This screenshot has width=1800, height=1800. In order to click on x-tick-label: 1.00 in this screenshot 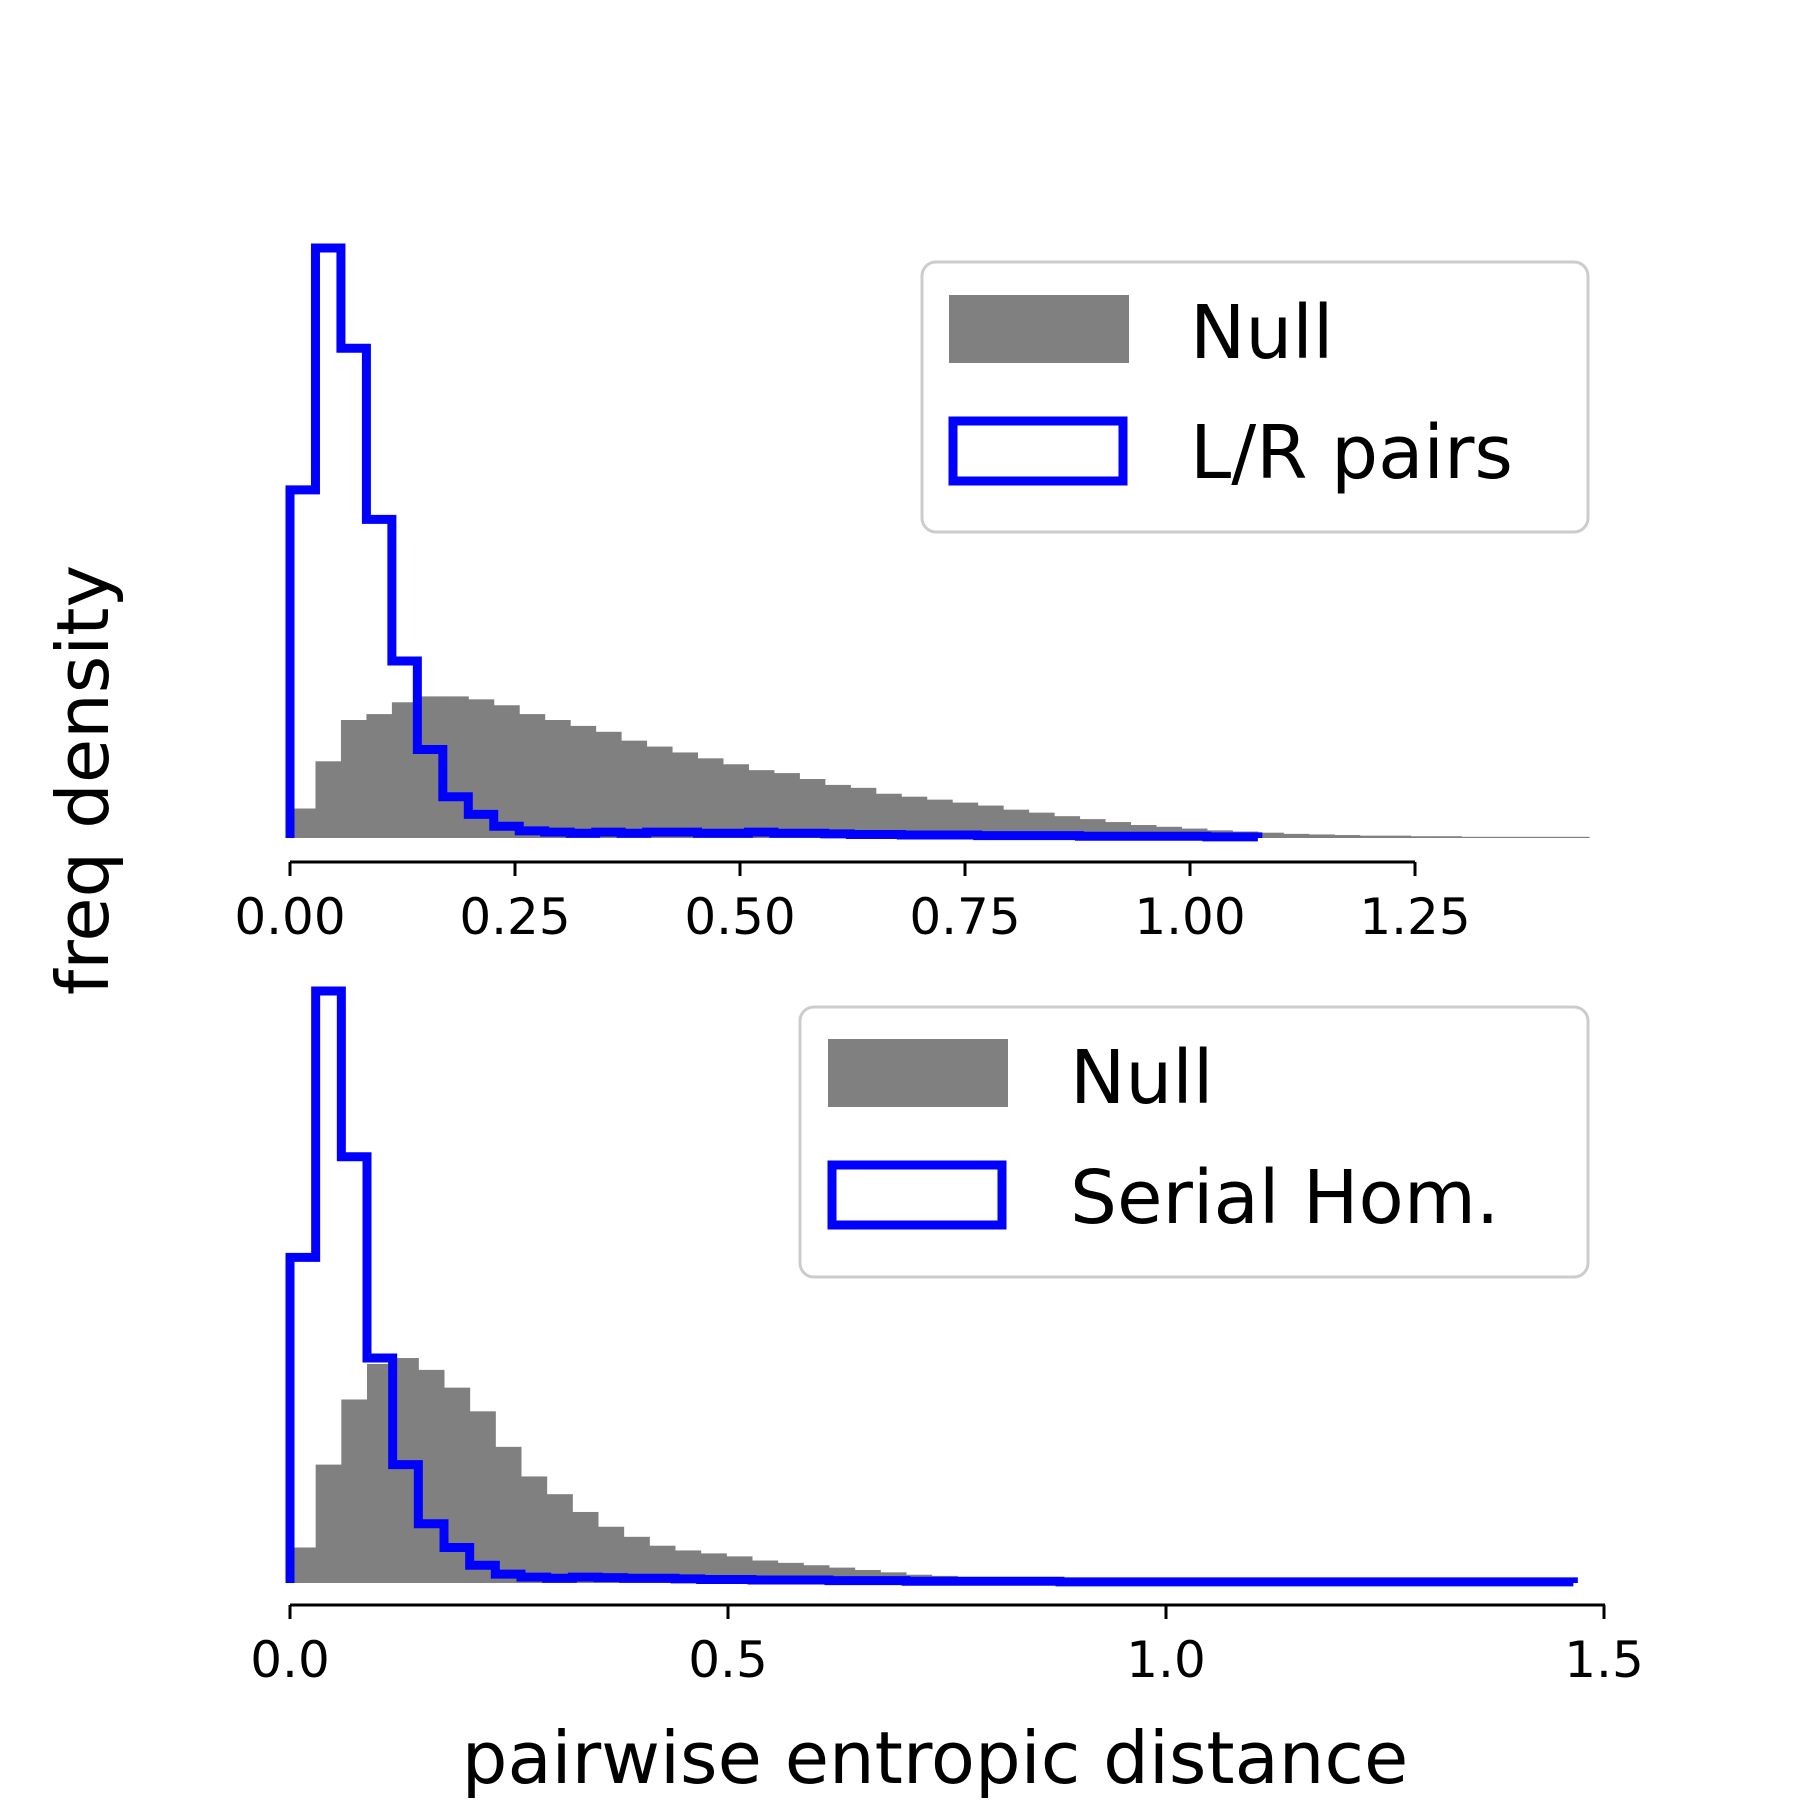, I will do `click(1189, 917)`.